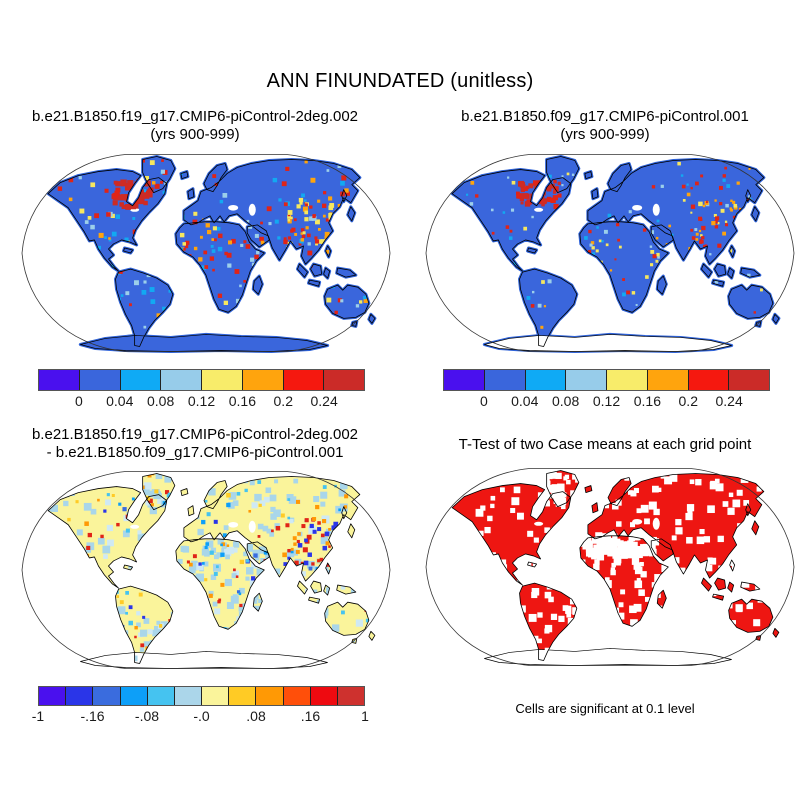 Image resolution: width=800 pixels, height=800 pixels. I want to click on colorbar-tick-label: .08, so click(256, 716).